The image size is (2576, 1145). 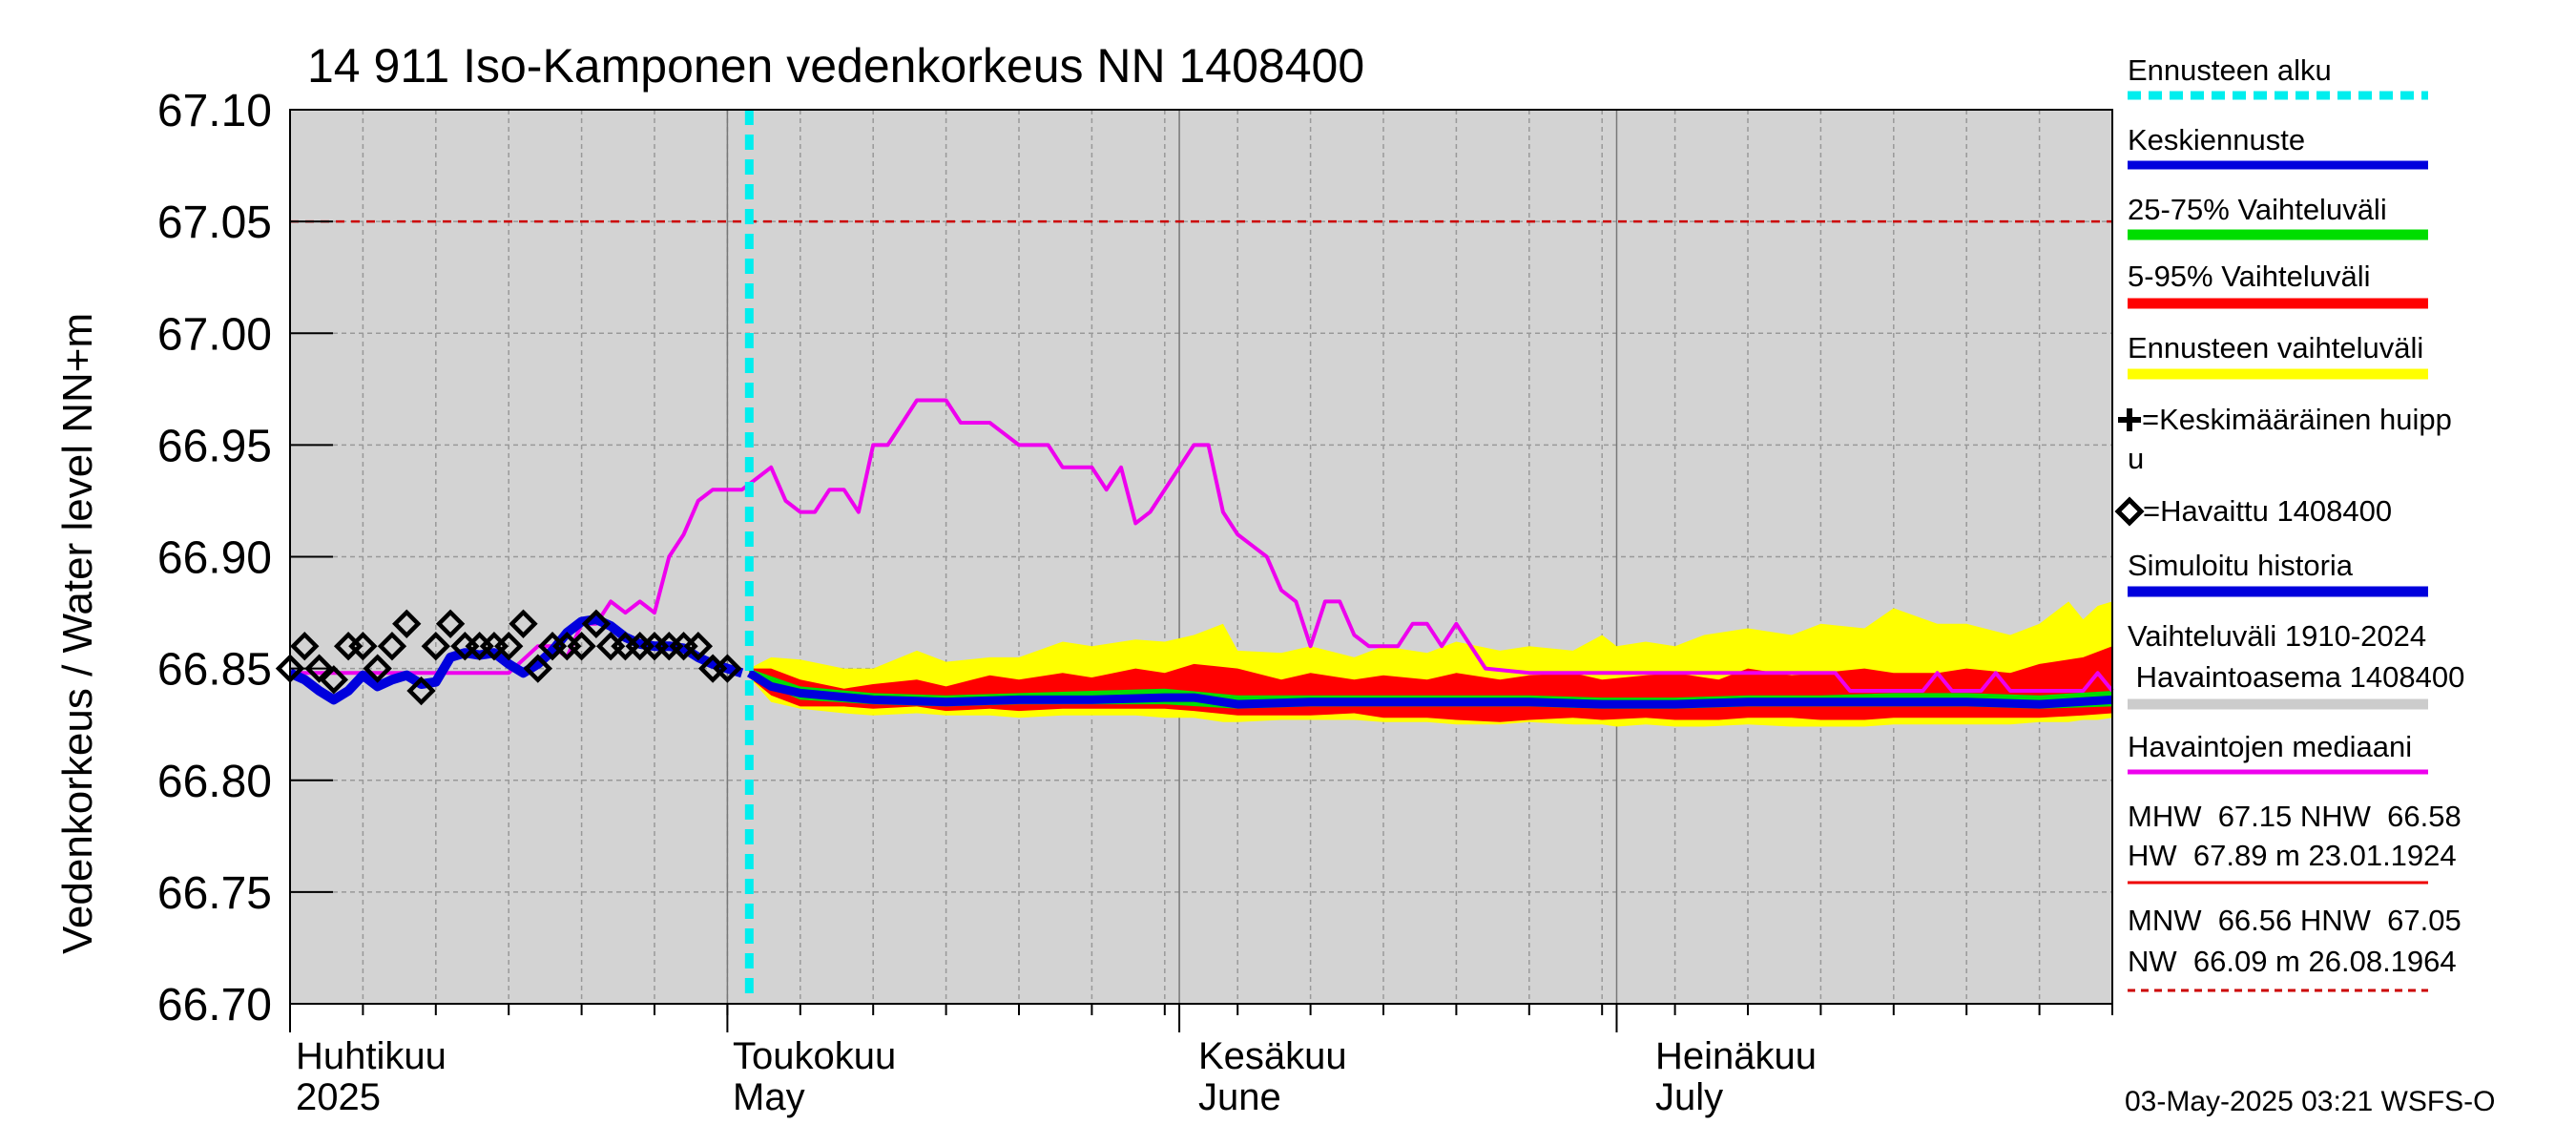 What do you see at coordinates (371, 1056) in the screenshot?
I see `month-label-april: Huhtikuu` at bounding box center [371, 1056].